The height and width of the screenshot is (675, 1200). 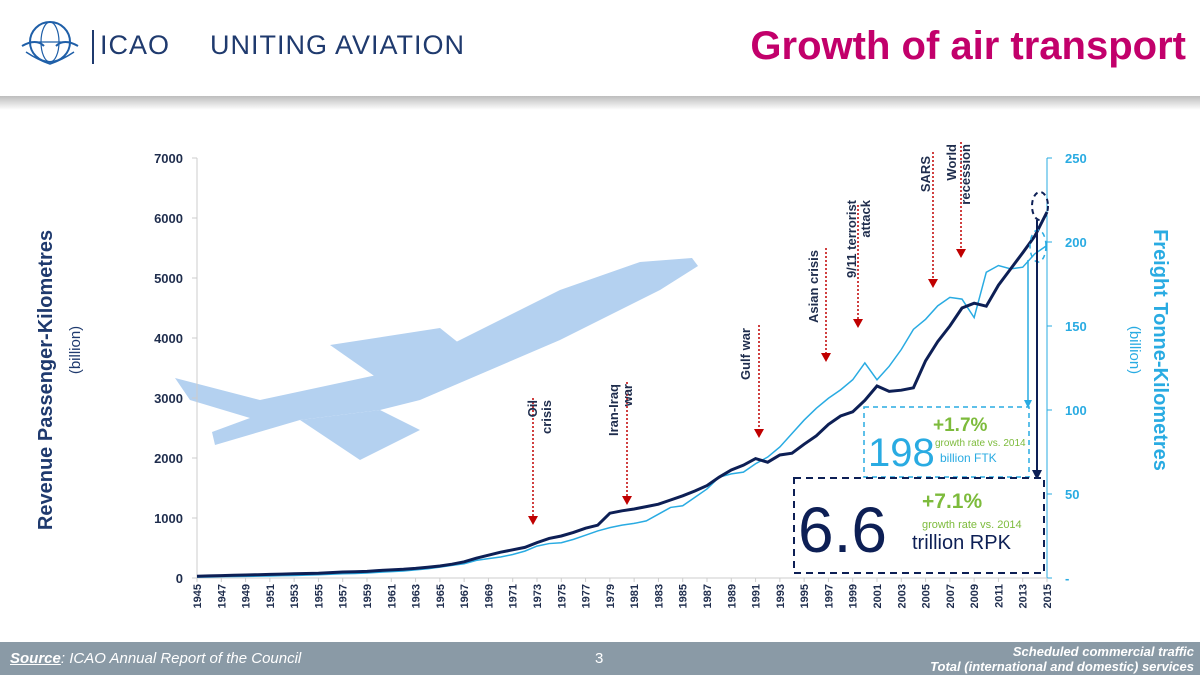 I want to click on x-tick-label: 1991, so click(x=757, y=596).